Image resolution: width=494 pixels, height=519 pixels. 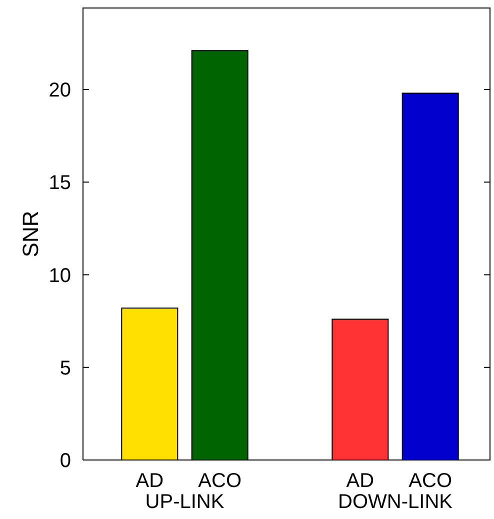 I want to click on y-axis-title: SNR, so click(x=30, y=234).